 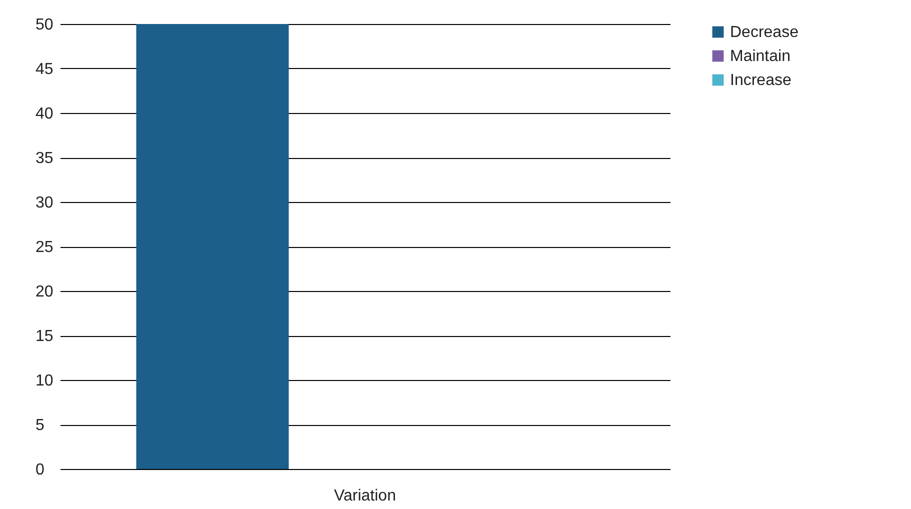 What do you see at coordinates (45, 292) in the screenshot?
I see `y-tick-label: 20` at bounding box center [45, 292].